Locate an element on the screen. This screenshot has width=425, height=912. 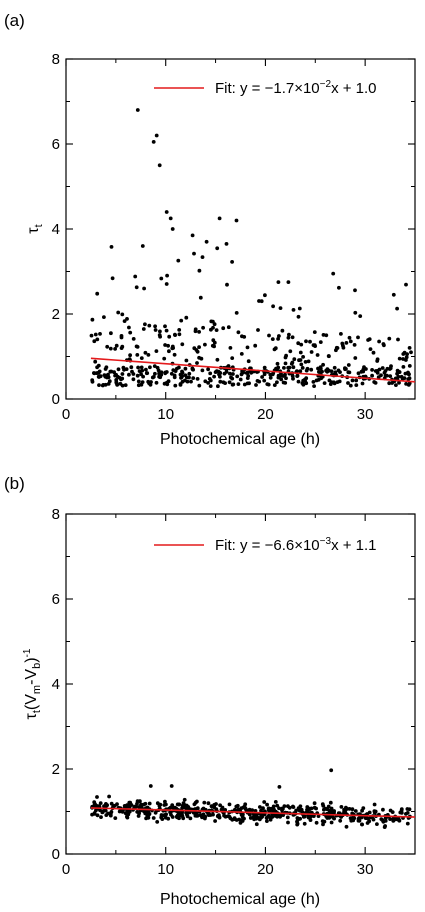
y-tick-label: 8 is located at coordinates (56, 514).